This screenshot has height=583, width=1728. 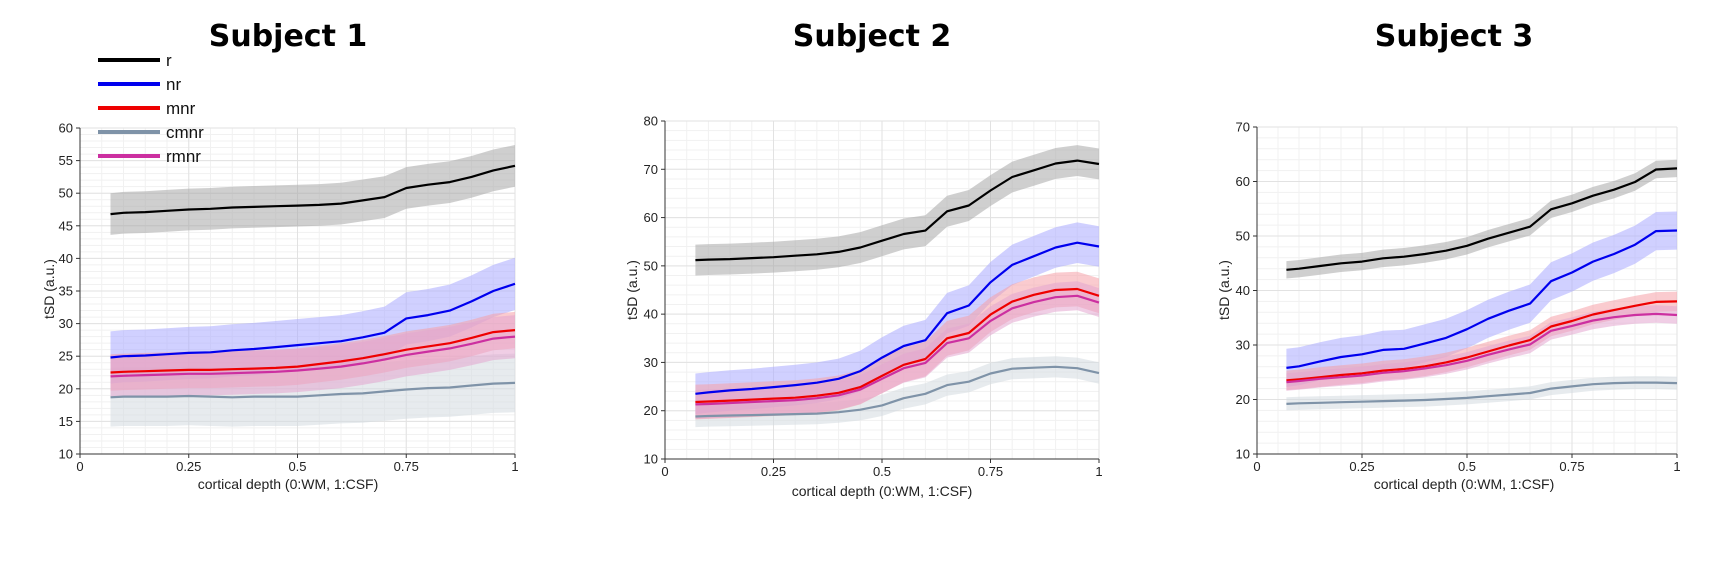 What do you see at coordinates (66, 421) in the screenshot?
I see `y-tick-label: 15` at bounding box center [66, 421].